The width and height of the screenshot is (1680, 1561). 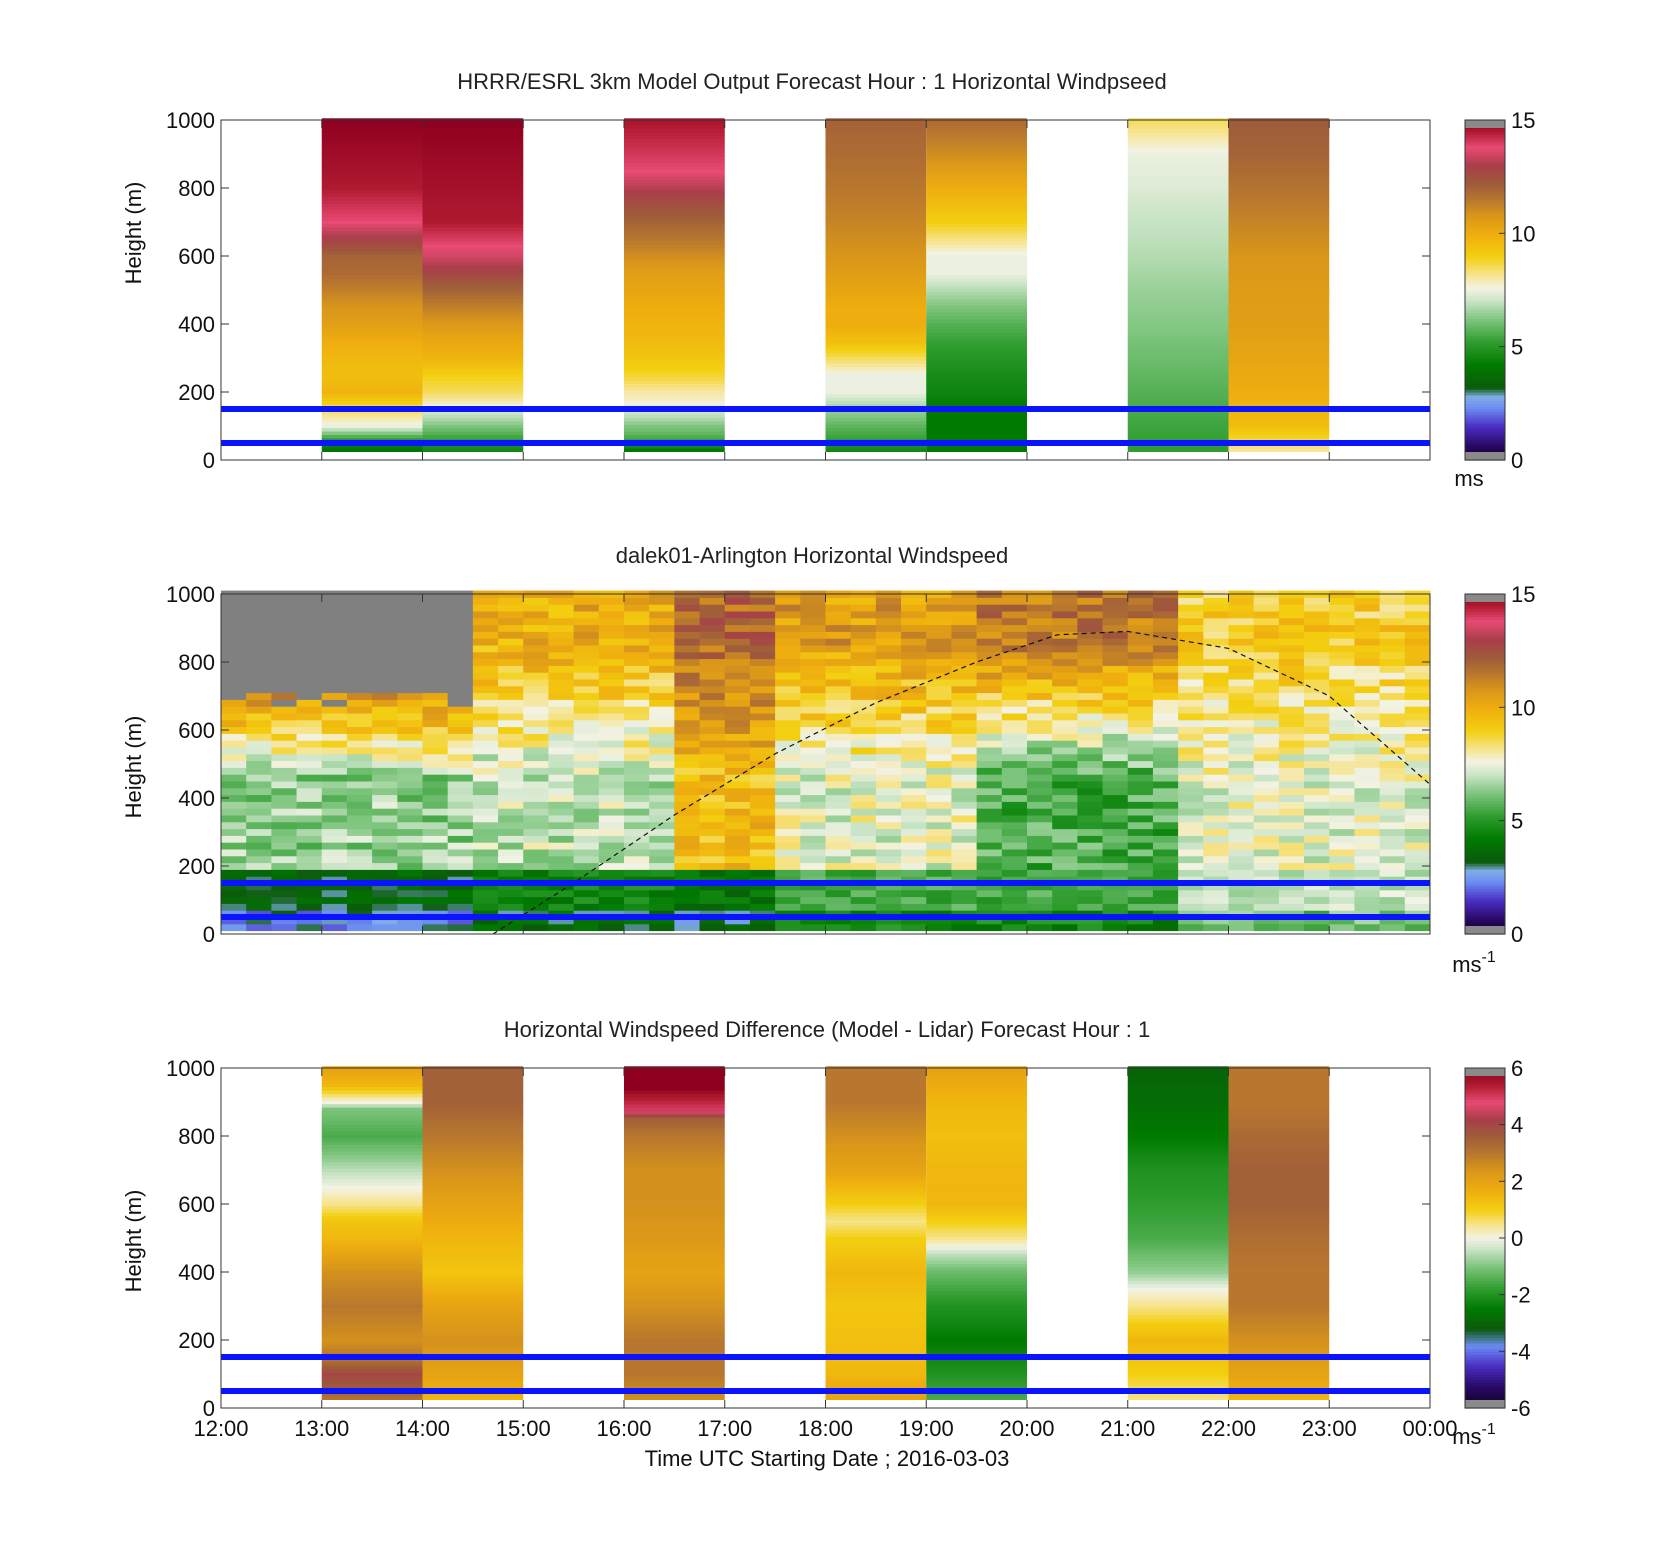 What do you see at coordinates (1485, 764) in the screenshot?
I see `colorbar-frame` at bounding box center [1485, 764].